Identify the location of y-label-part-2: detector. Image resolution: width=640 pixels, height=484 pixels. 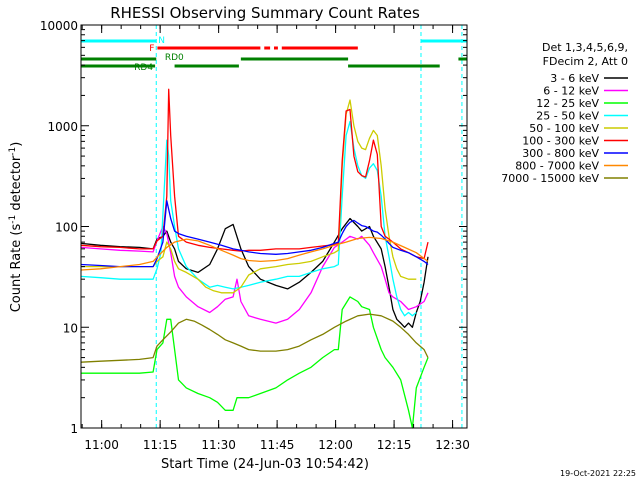
(16, 185).